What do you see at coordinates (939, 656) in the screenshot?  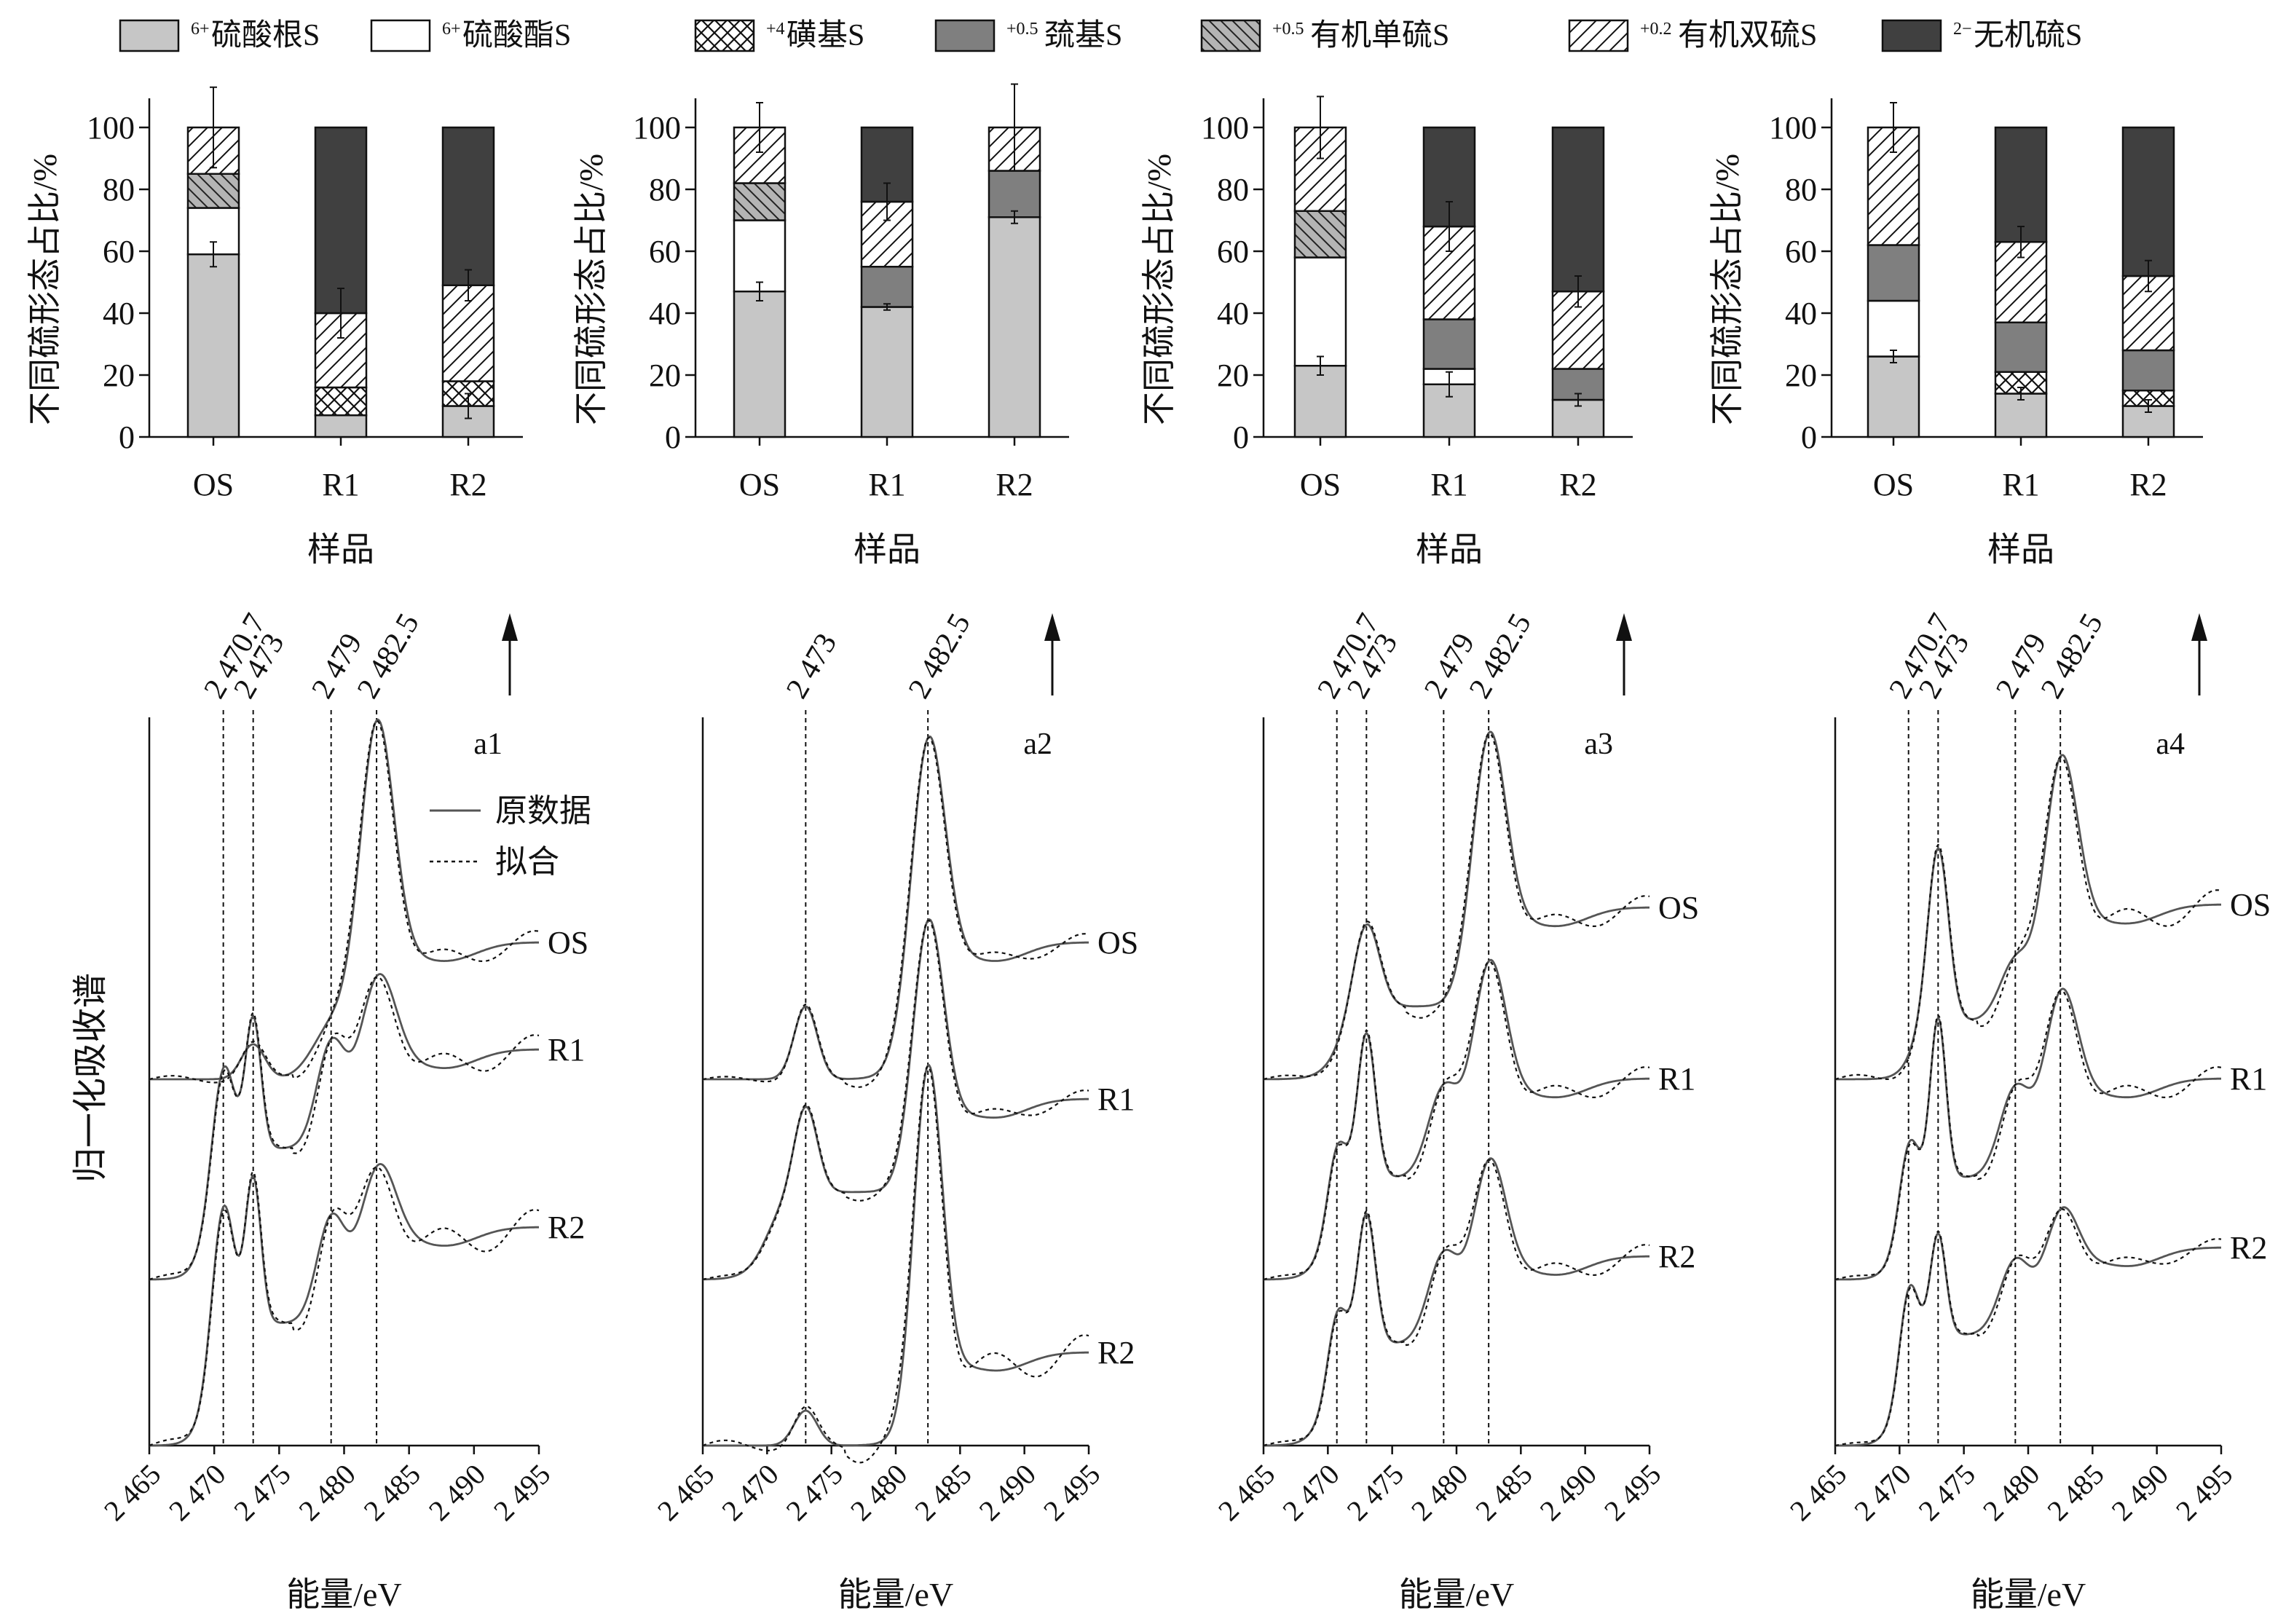 I see `reference-line-label: 2 482.5` at bounding box center [939, 656].